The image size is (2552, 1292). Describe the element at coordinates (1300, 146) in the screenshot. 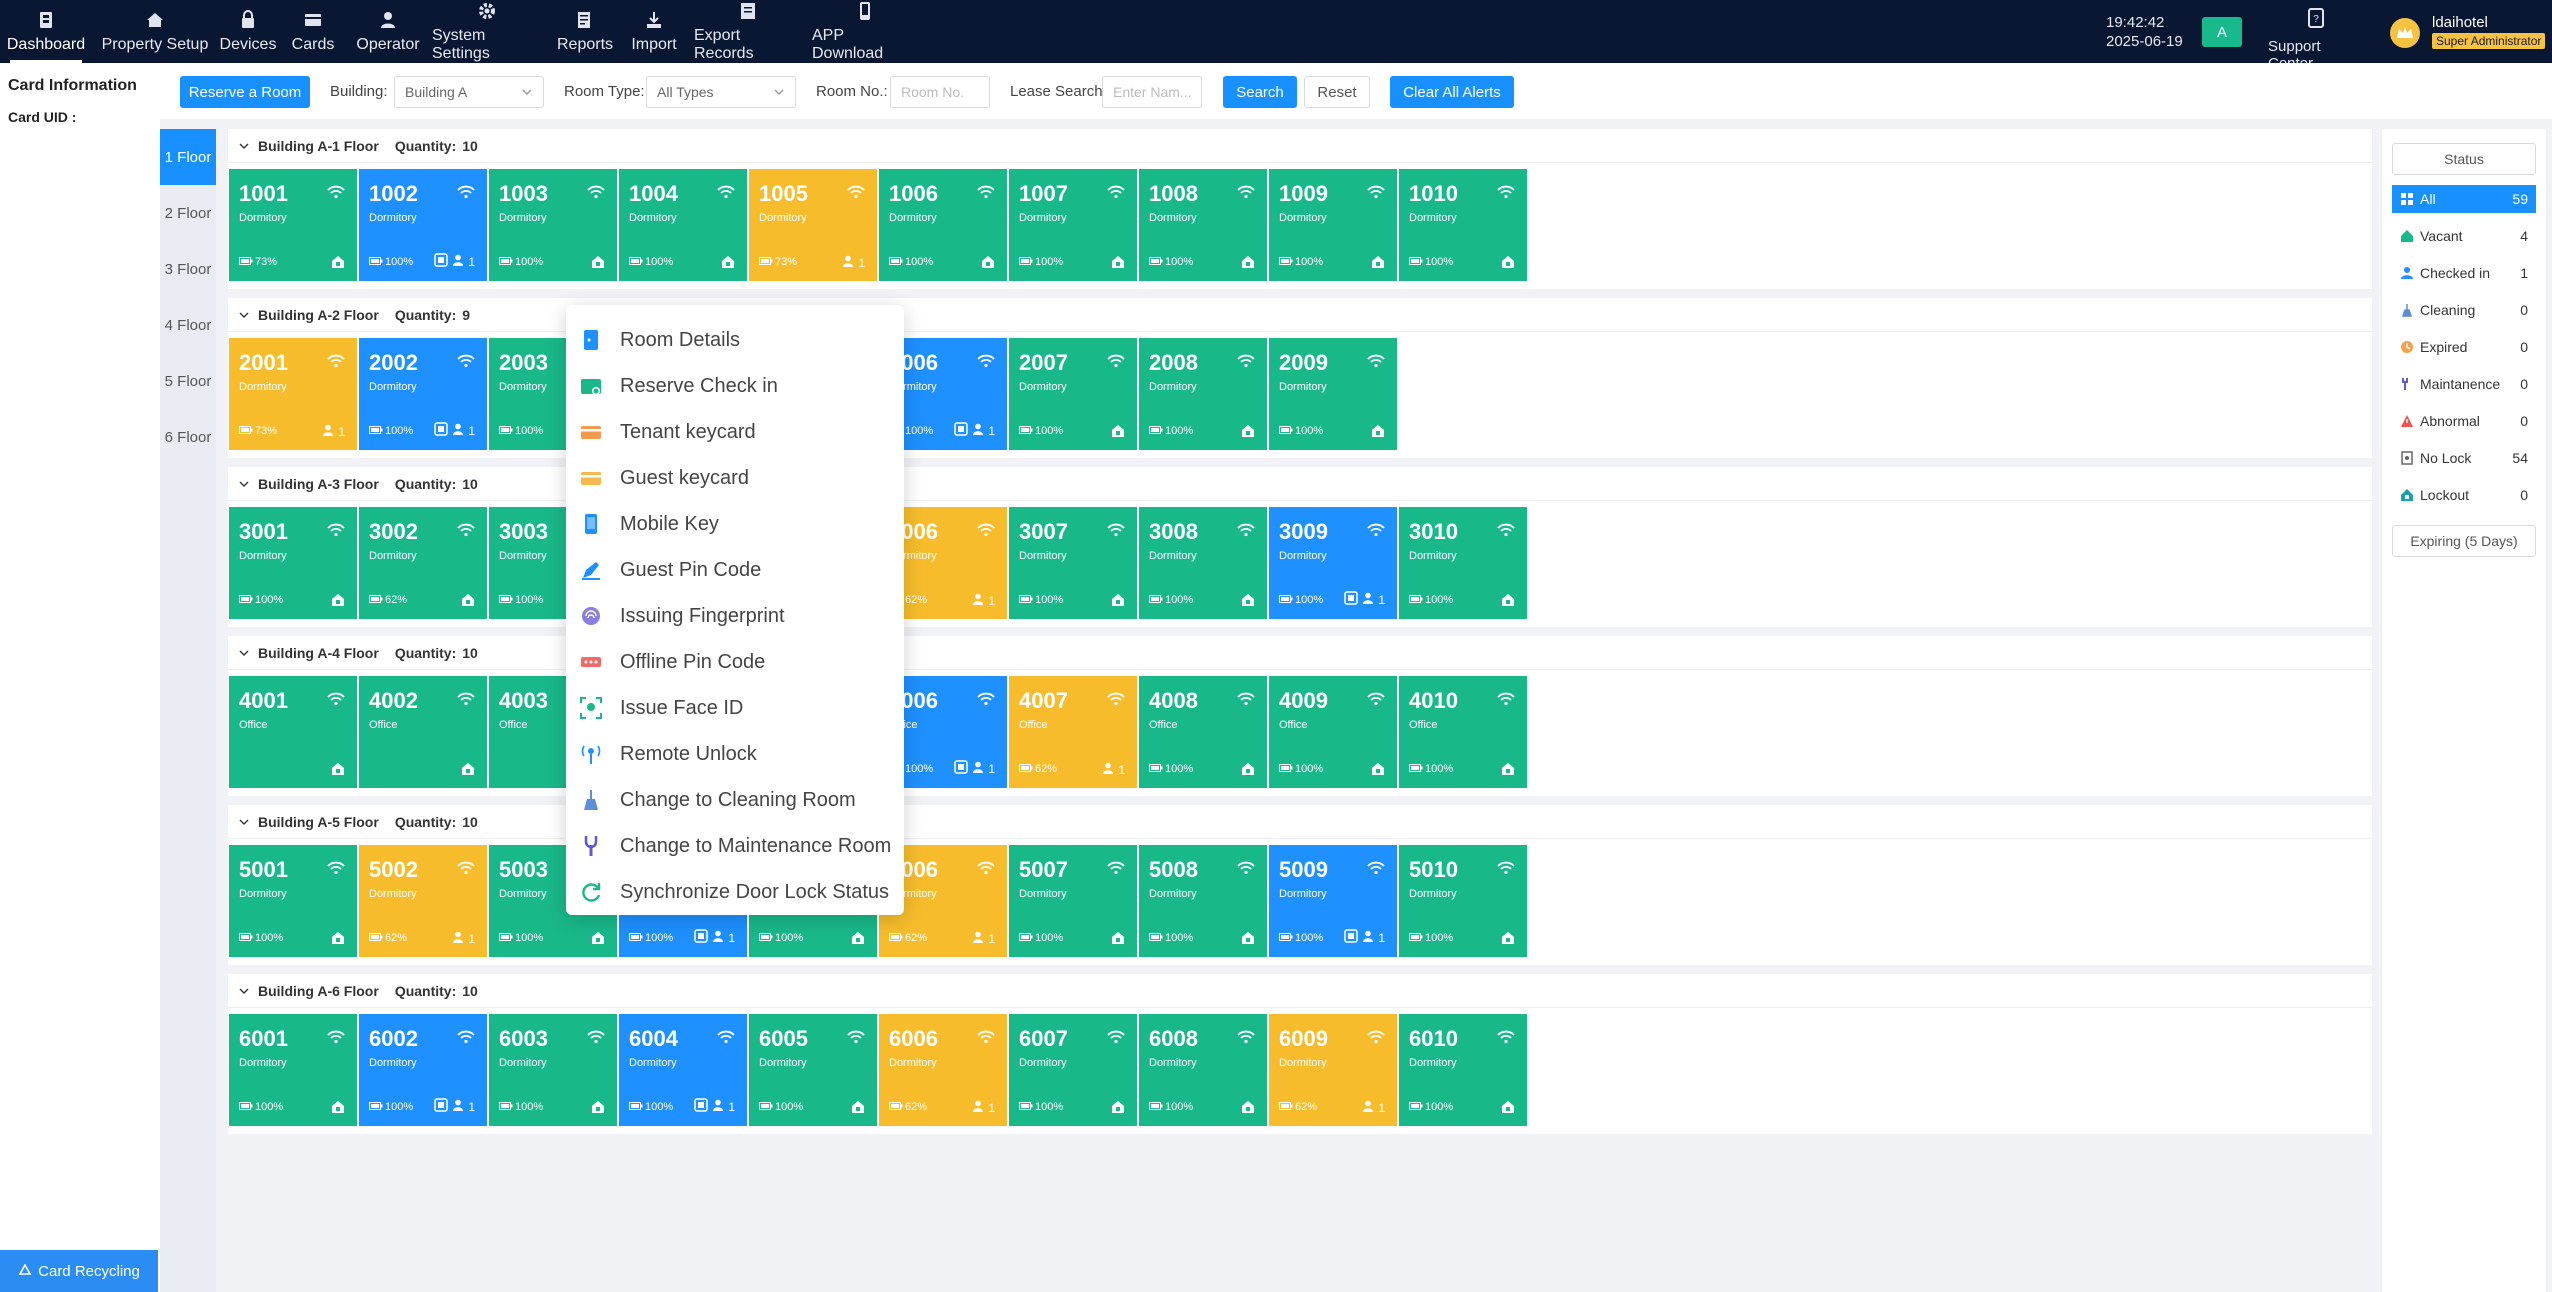

I see `floor-header: Building A-1 Floor Quantity: 10` at that location.